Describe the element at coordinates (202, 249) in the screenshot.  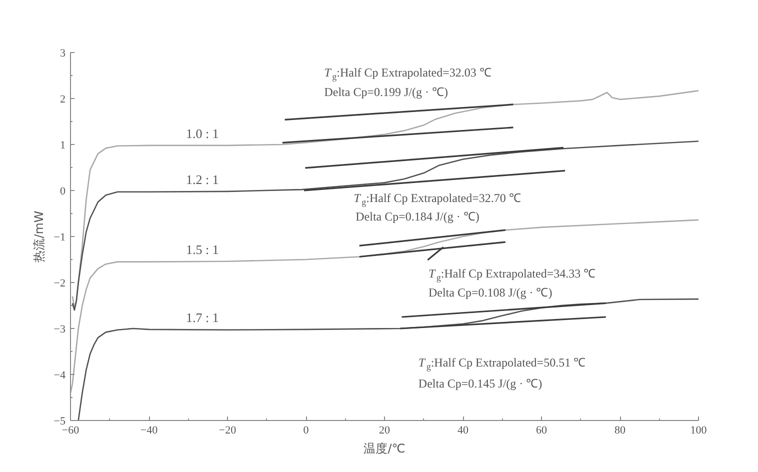
I see `series-label: 1.5 : 1` at that location.